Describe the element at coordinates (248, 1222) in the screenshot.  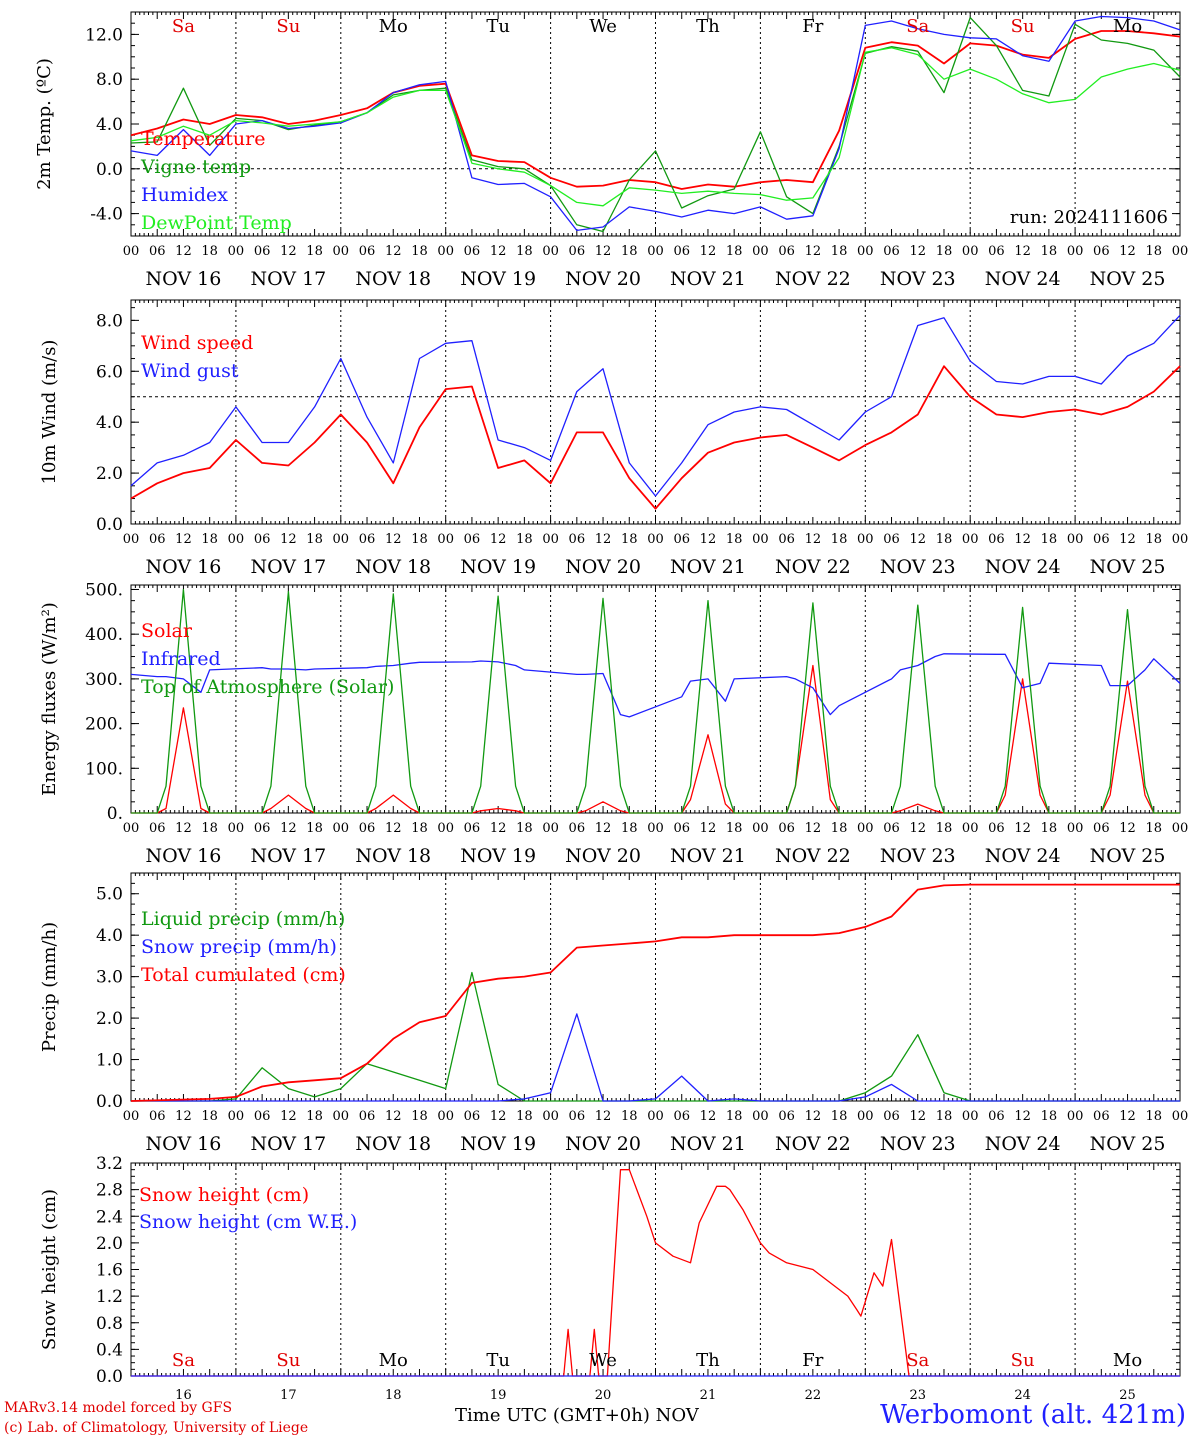
I see `legend-entry: Snow height (cm W.E.)` at that location.